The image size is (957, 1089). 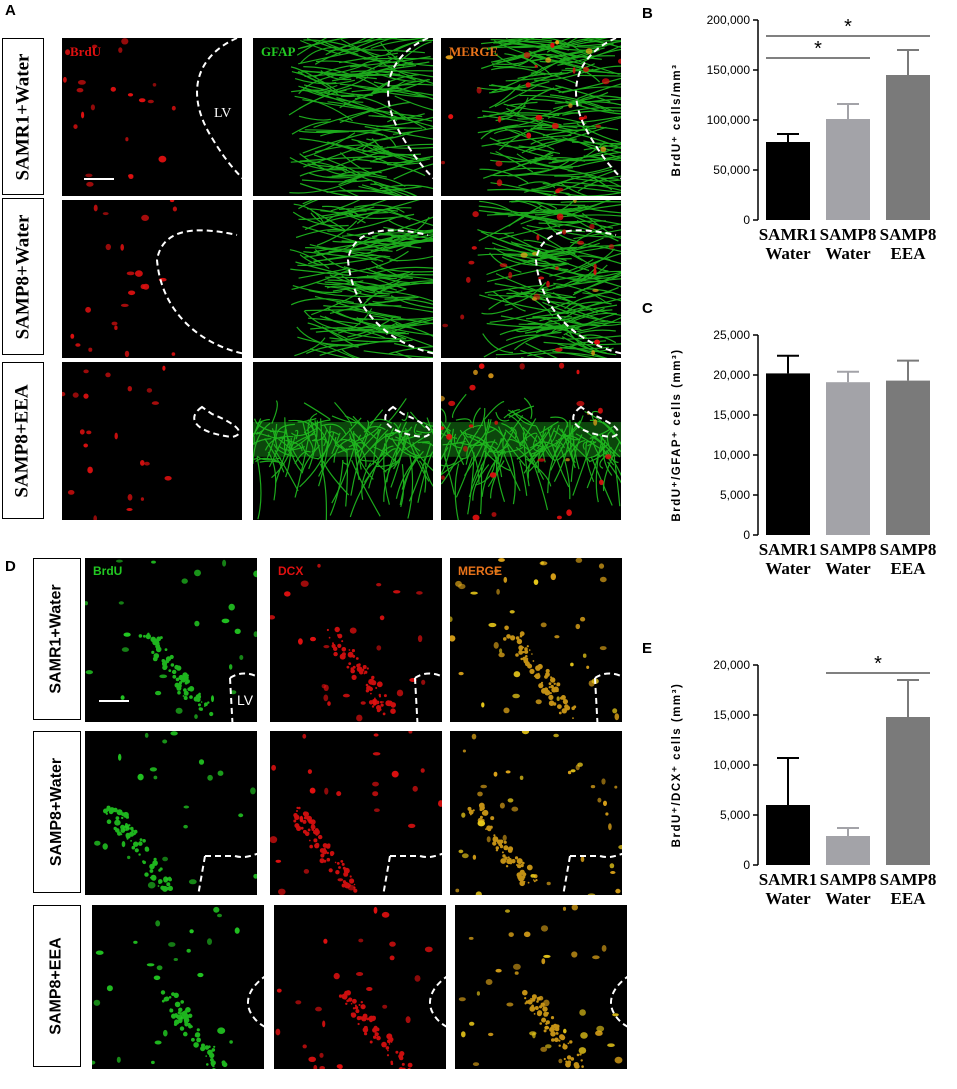 What do you see at coordinates (677, 120) in the screenshot?
I see `chart-b-y-axis-label: BrdU⁺ cells/mm³` at bounding box center [677, 120].